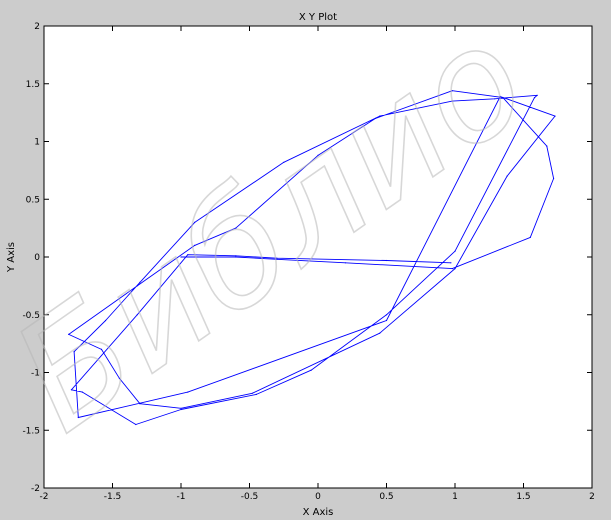 Image resolution: width=611 pixels, height=520 pixels. I want to click on x-tick-label: 1, so click(455, 497).